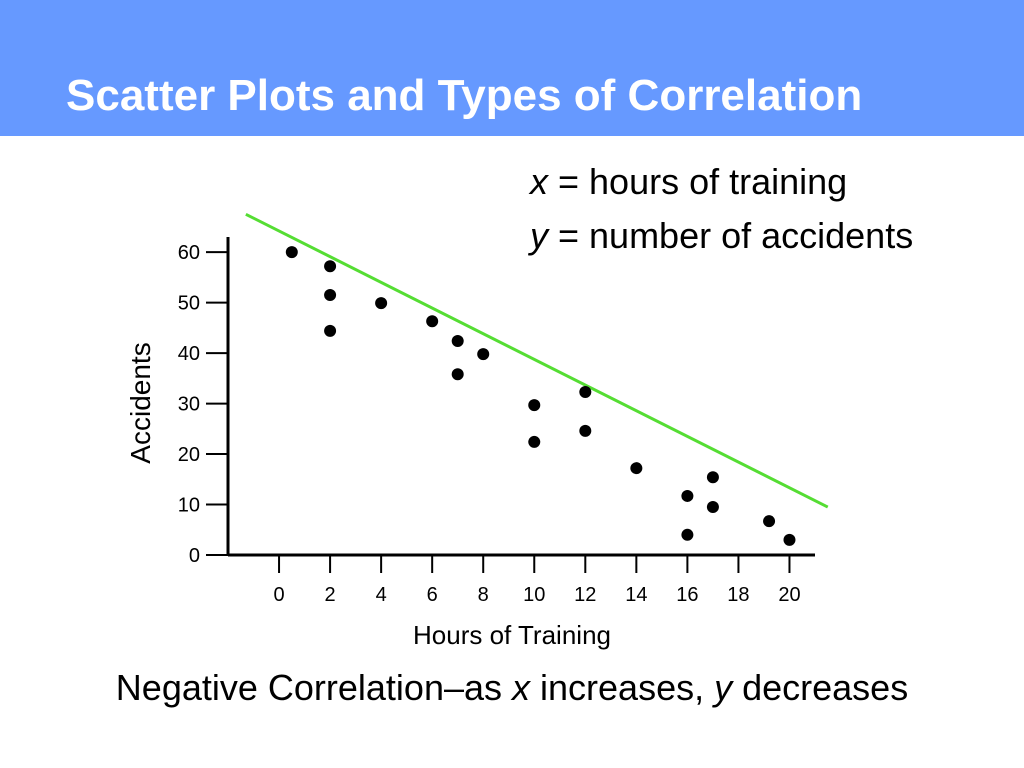 This screenshot has height=768, width=1024. What do you see at coordinates (189, 506) in the screenshot?
I see `y-tick-label: 10` at bounding box center [189, 506].